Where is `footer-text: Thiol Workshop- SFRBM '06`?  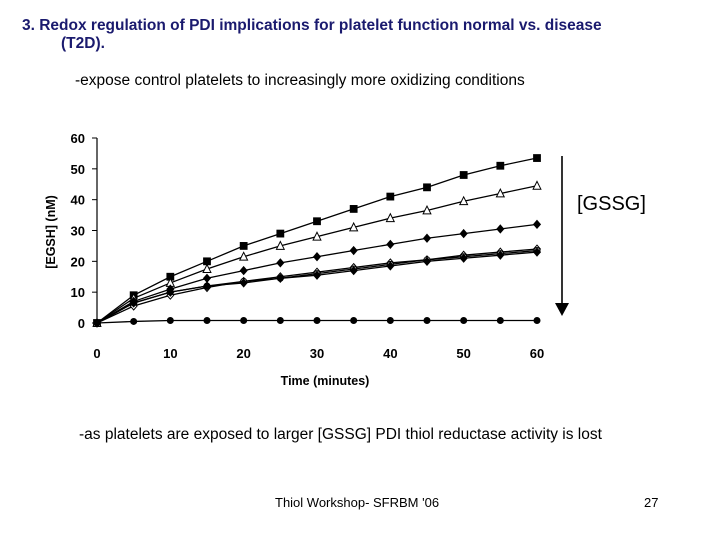 footer-text: Thiol Workshop- SFRBM '06 is located at coordinates (357, 502).